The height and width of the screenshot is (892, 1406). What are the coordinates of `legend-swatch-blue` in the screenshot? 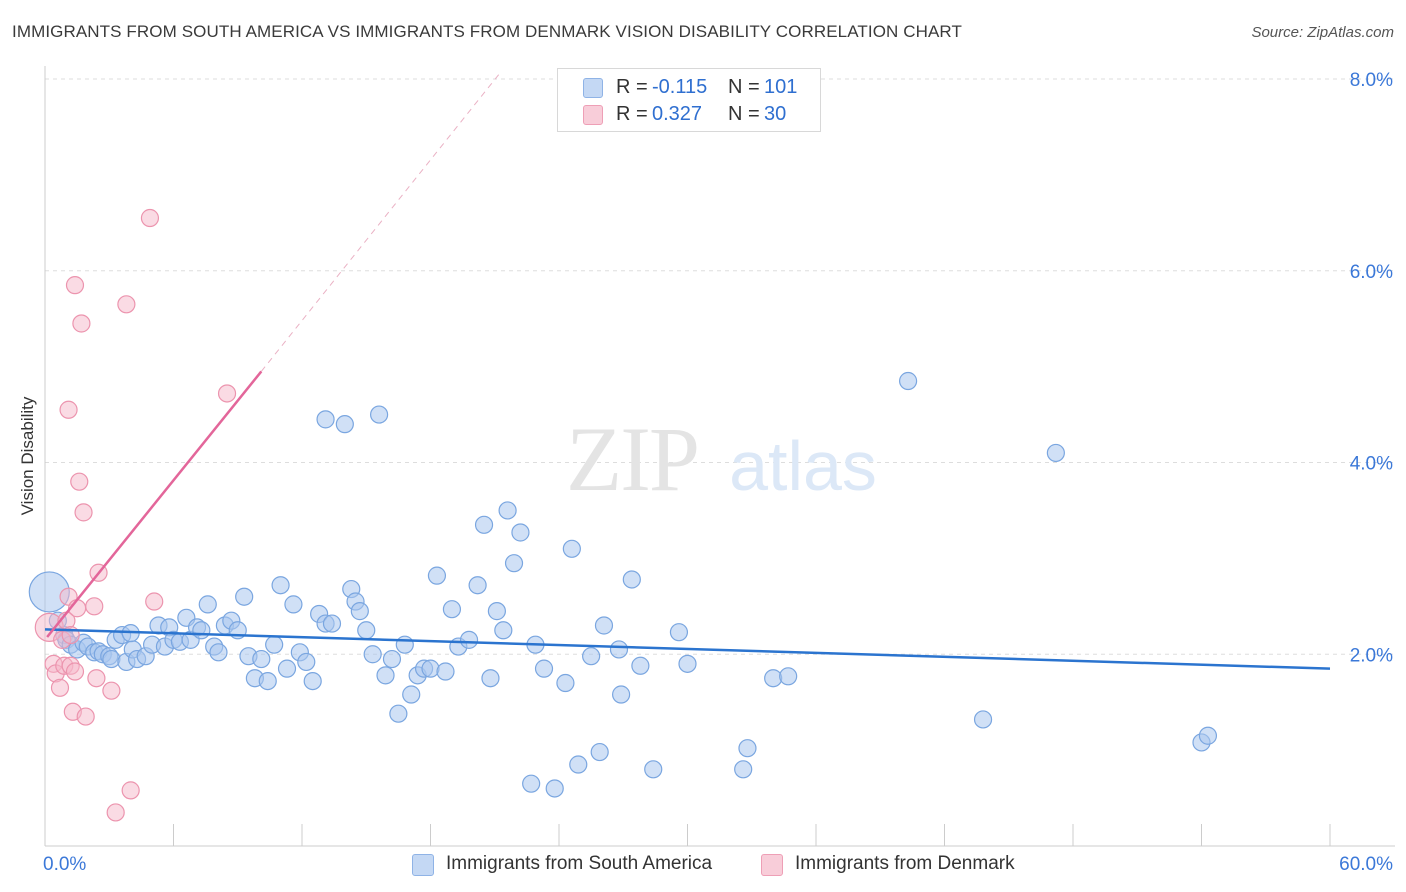 It's located at (423, 865).